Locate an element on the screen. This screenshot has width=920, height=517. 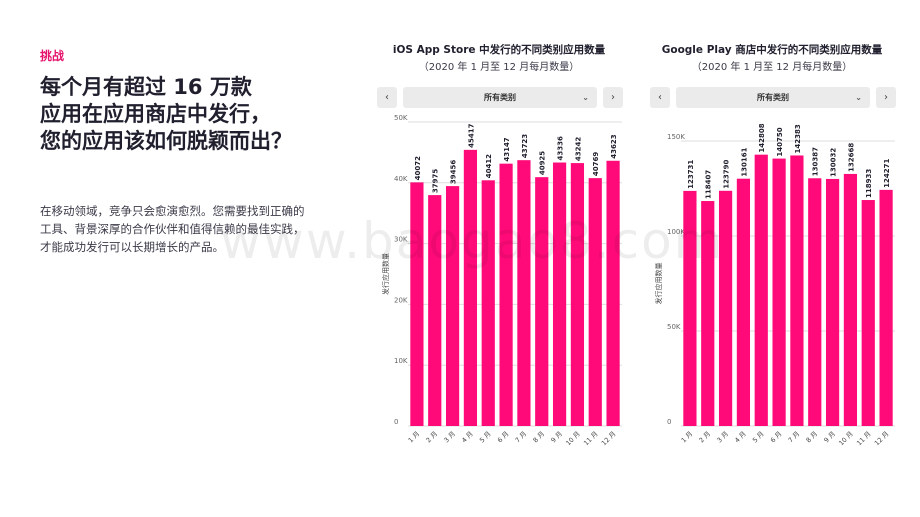
bar-value-label: 118407 is located at coordinates (709, 184).